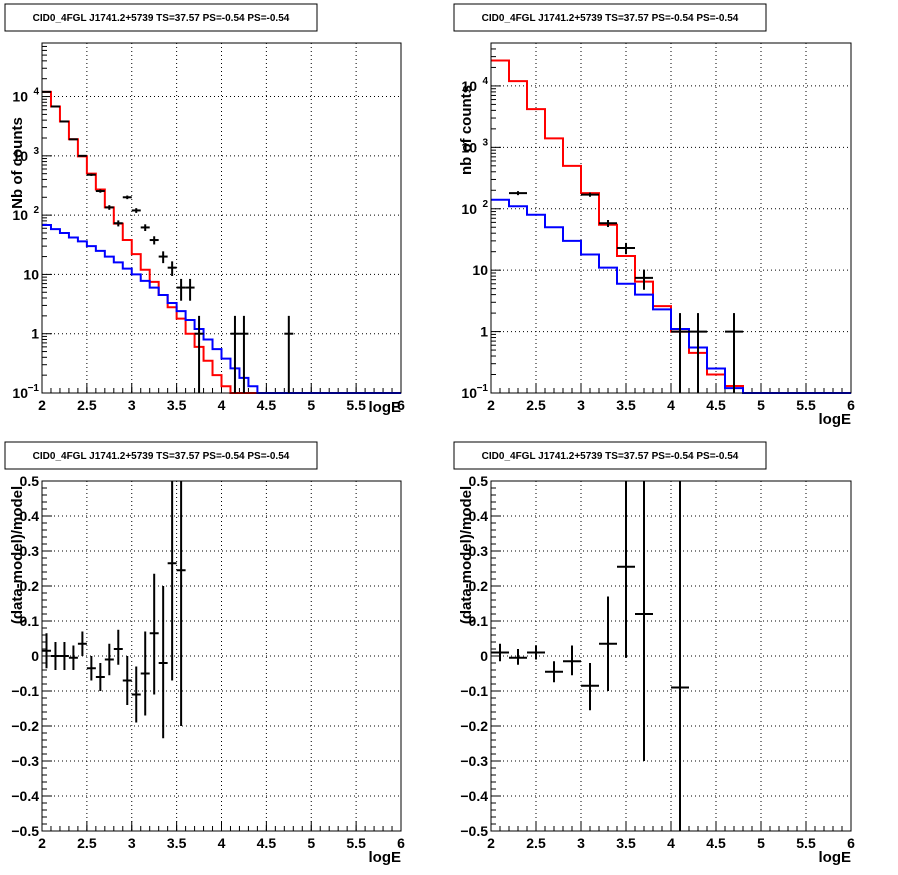 This screenshot has height=875, width=898. Describe the element at coordinates (36, 151) in the screenshot. I see `y-tick-exponent: 3` at that location.